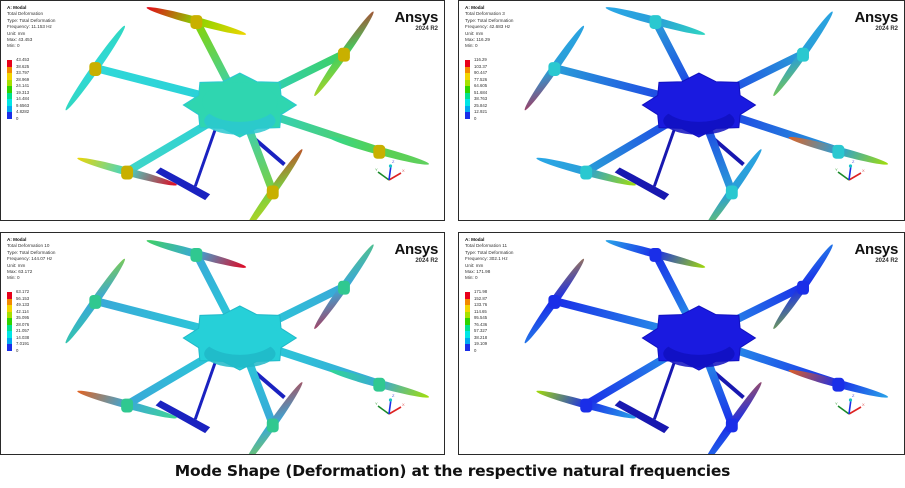 This screenshot has height=488, width=905. I want to click on legend-entry: 14.038, so click(18, 339).